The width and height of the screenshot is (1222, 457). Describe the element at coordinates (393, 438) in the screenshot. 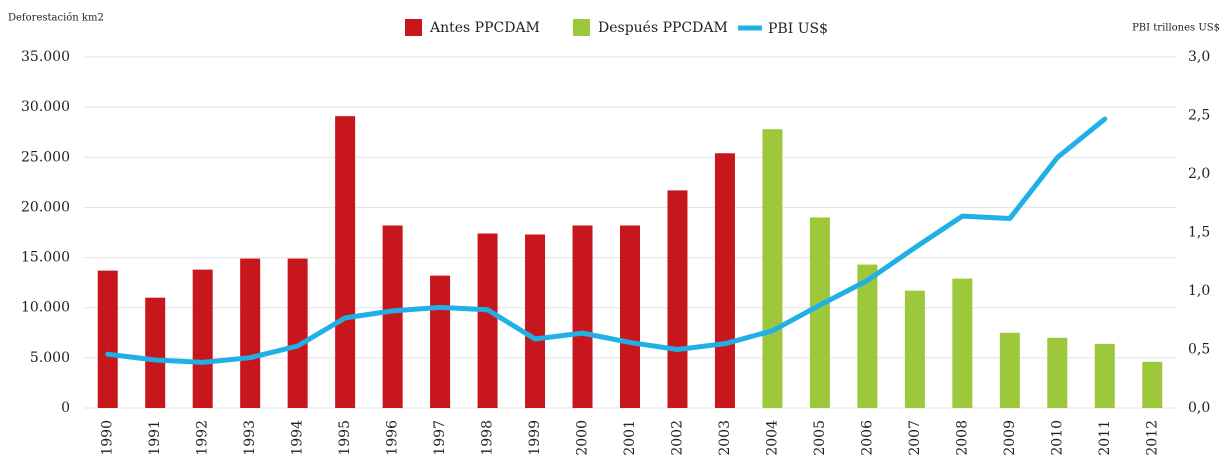

I see `x-tick-label: 1996` at that location.